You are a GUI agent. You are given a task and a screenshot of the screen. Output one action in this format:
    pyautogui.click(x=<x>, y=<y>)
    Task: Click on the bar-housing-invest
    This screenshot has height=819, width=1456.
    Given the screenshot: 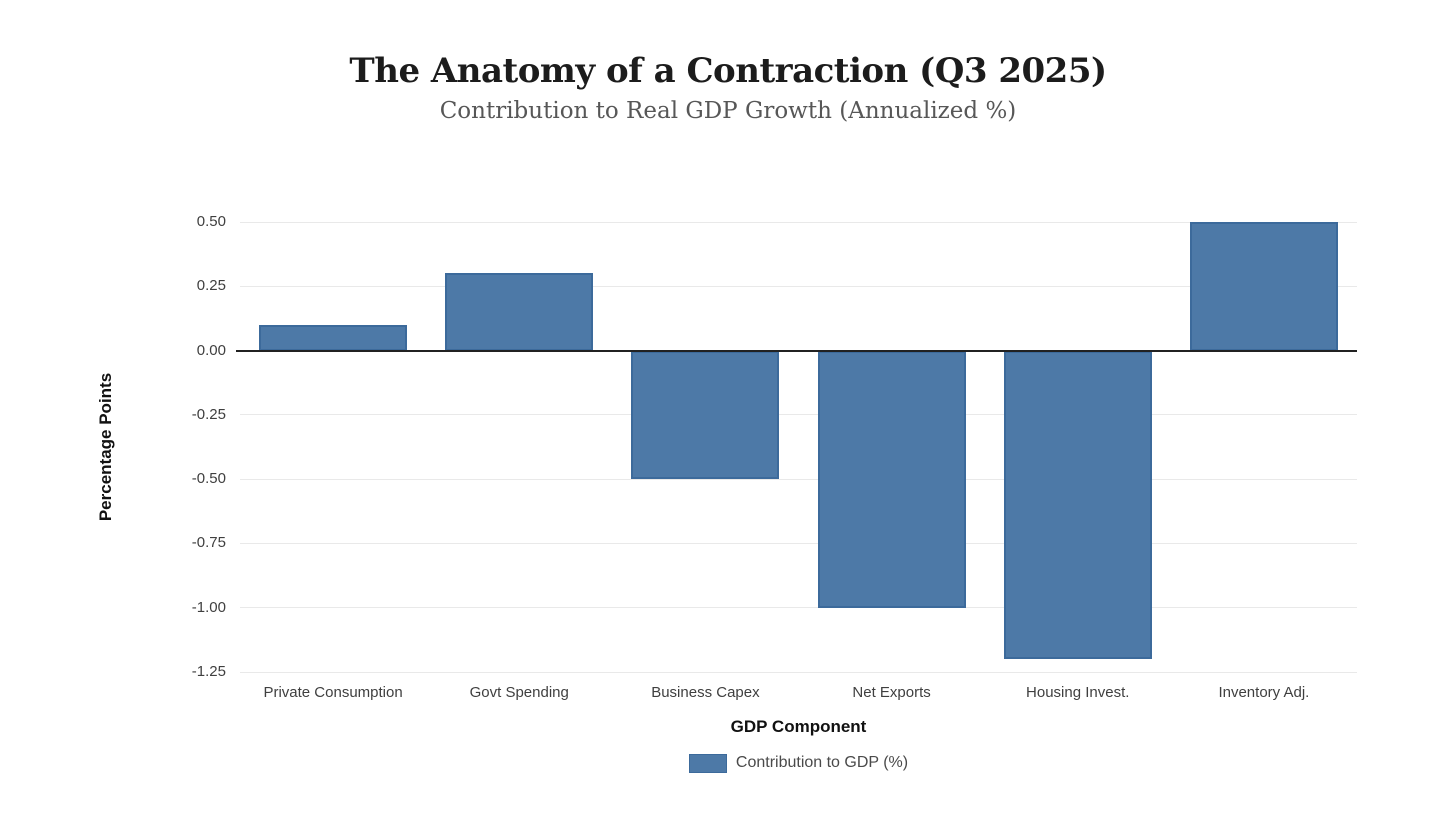 What is the action you would take?
    pyautogui.click(x=1078, y=505)
    